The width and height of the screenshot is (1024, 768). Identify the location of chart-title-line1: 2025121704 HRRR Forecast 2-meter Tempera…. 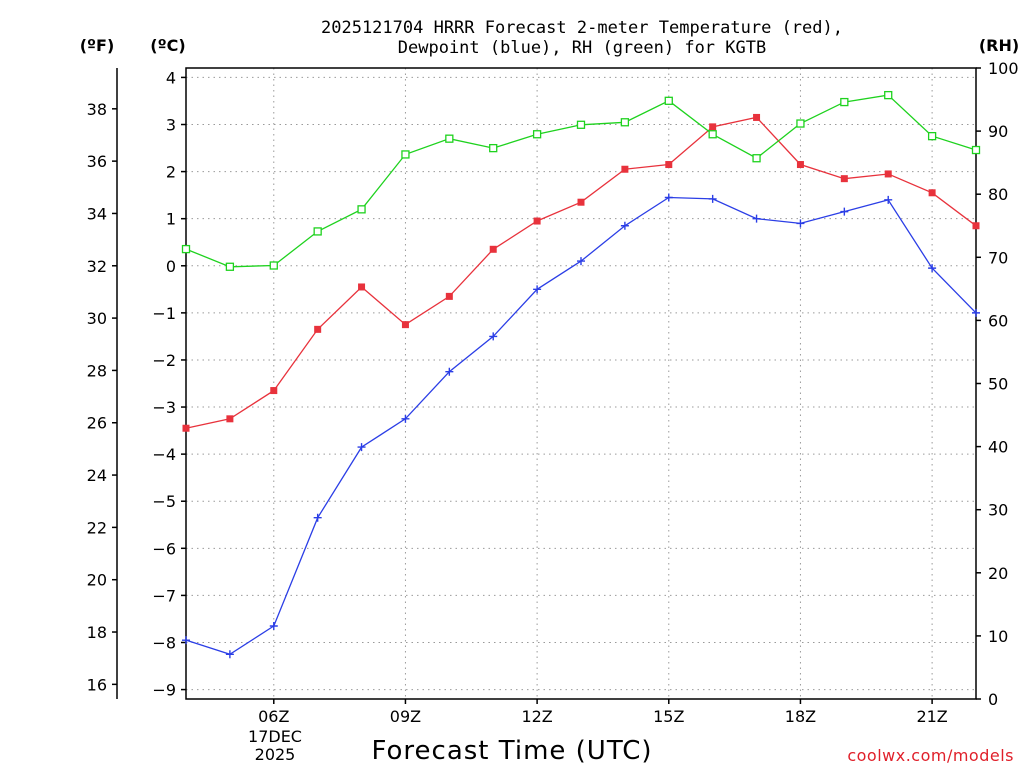
(582, 28).